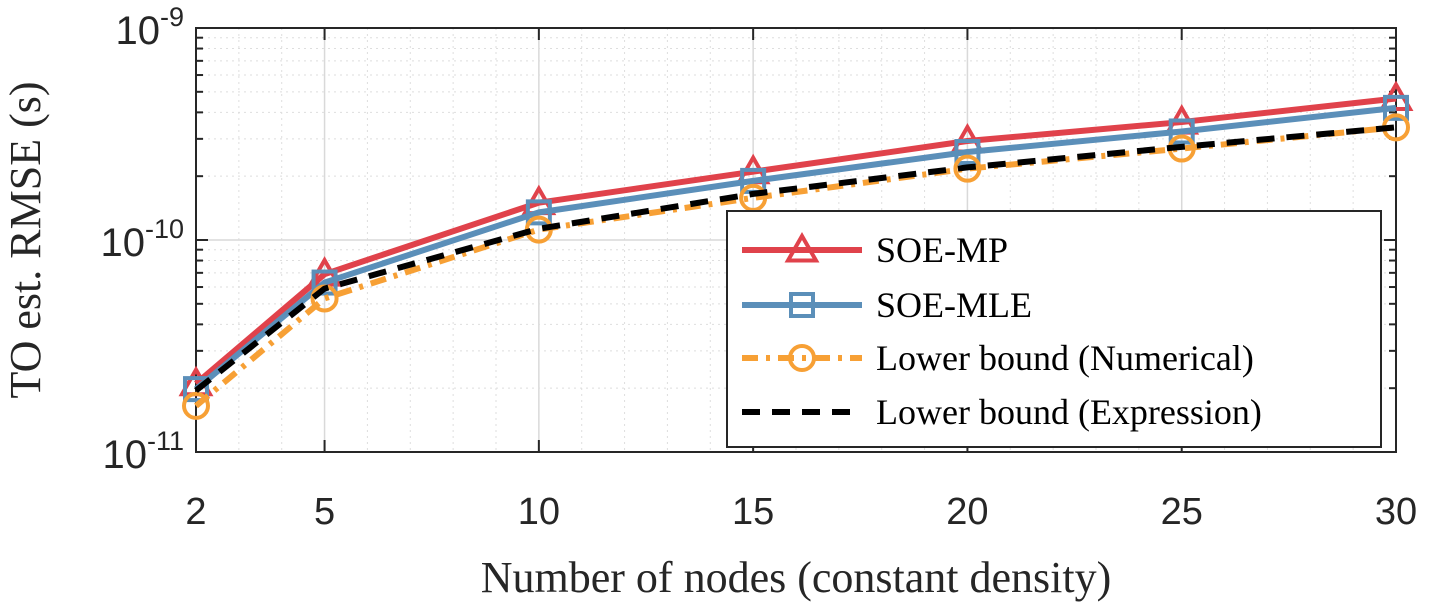 The height and width of the screenshot is (604, 1429). I want to click on y-axis-tick-labels: 10-9 10-10 10-11, so click(142, 239).